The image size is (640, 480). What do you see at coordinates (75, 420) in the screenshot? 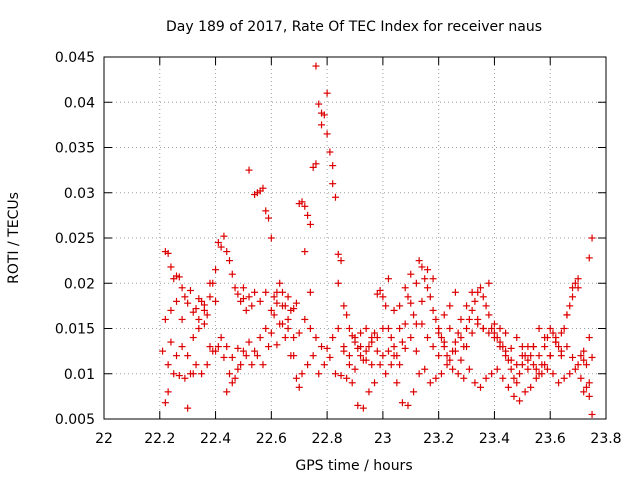
I see `y-tick-label: 0.005` at bounding box center [75, 420].